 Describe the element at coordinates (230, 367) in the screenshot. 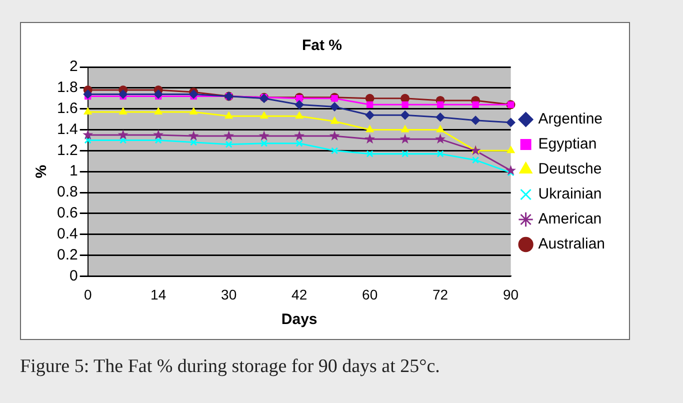

I see `caption: Figure 5: The Fat % during storage for 90 days at 25°c.` at that location.